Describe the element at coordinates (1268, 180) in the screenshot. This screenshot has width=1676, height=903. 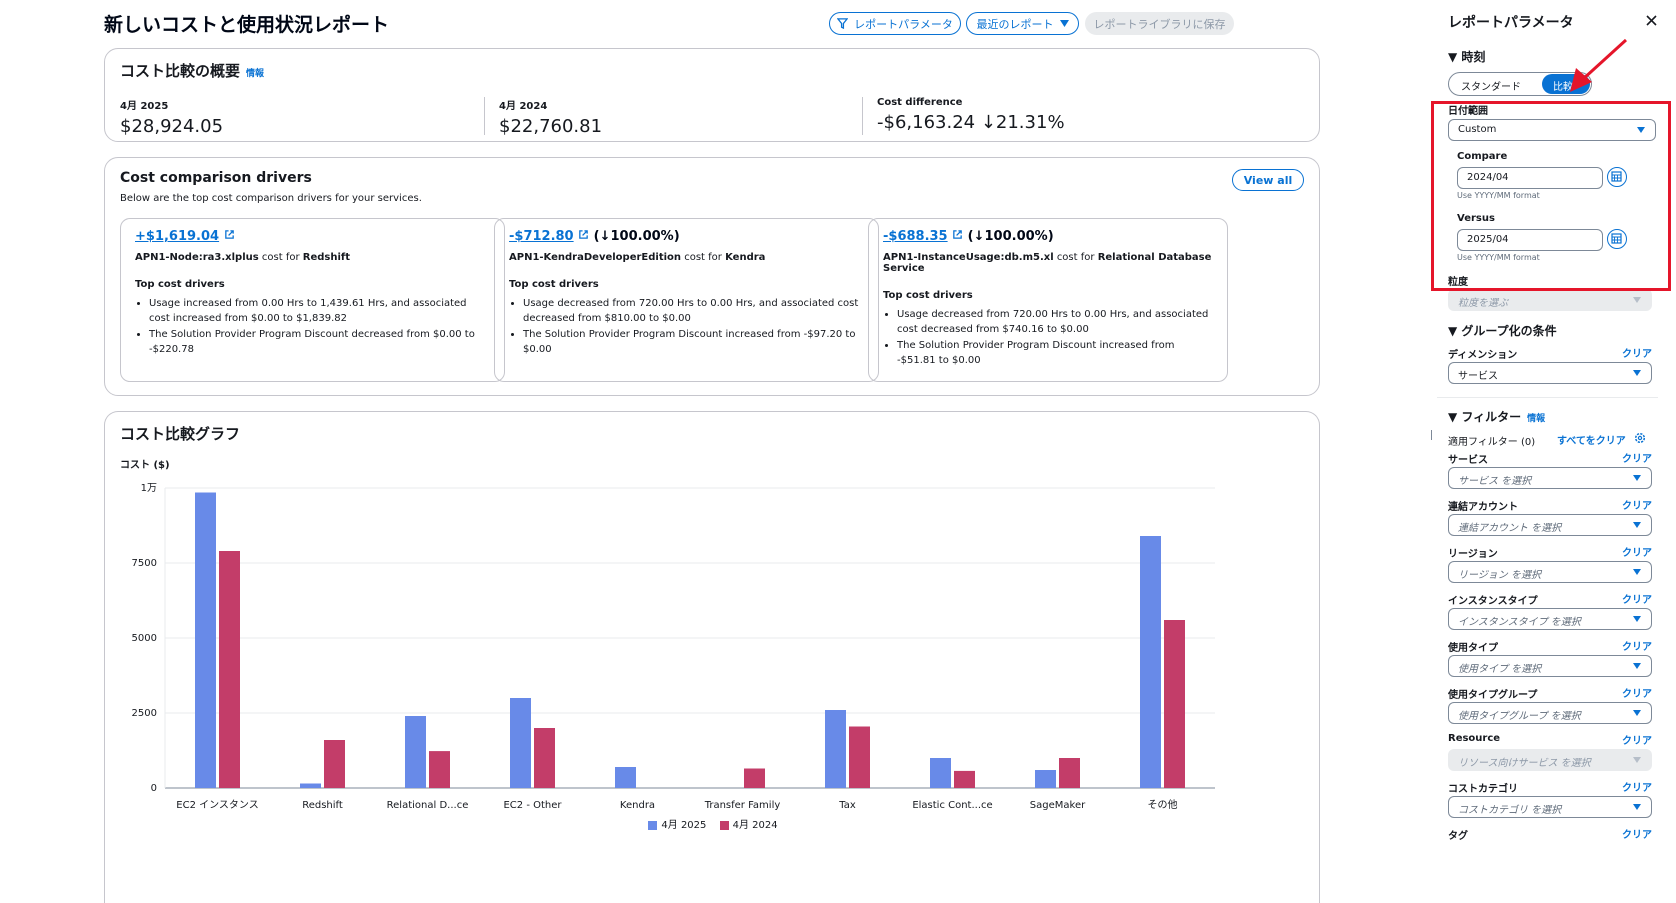
I see `view-all-button: View all` at that location.